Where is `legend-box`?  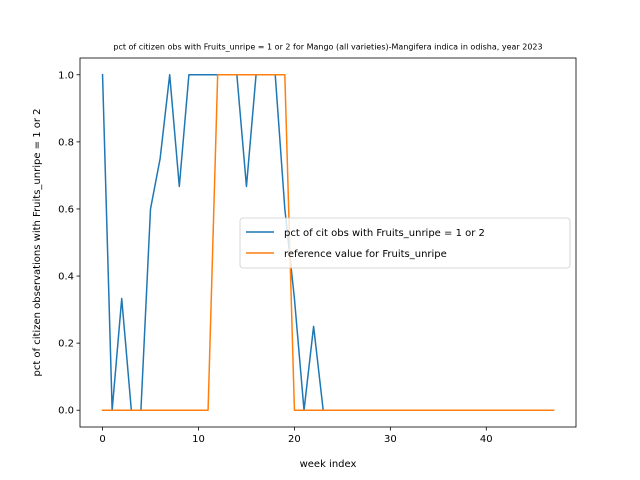
legend-box is located at coordinates (405, 243).